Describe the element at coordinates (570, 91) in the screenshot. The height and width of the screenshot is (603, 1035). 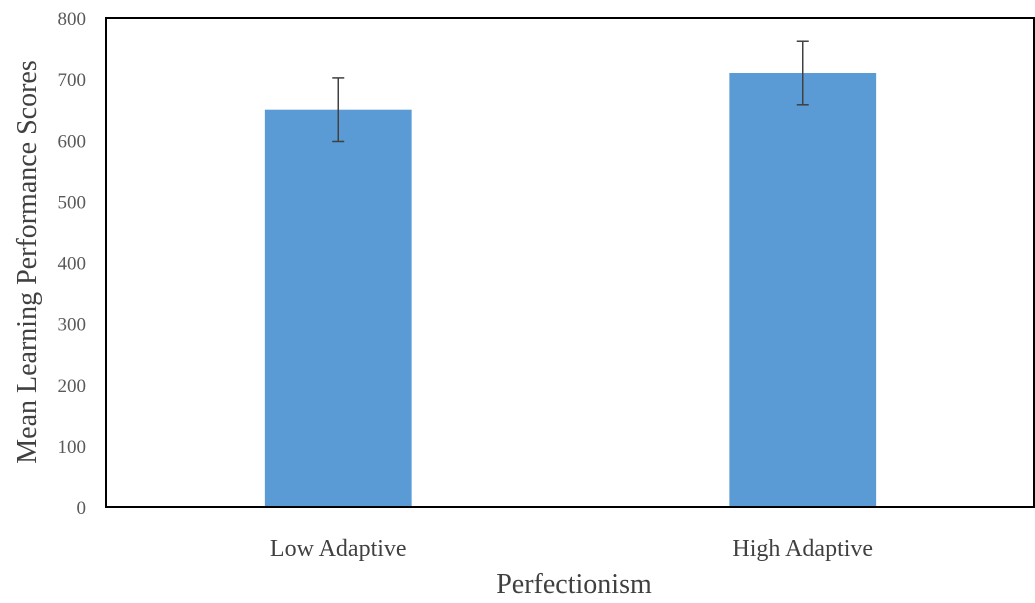
I see `error-bars` at that location.